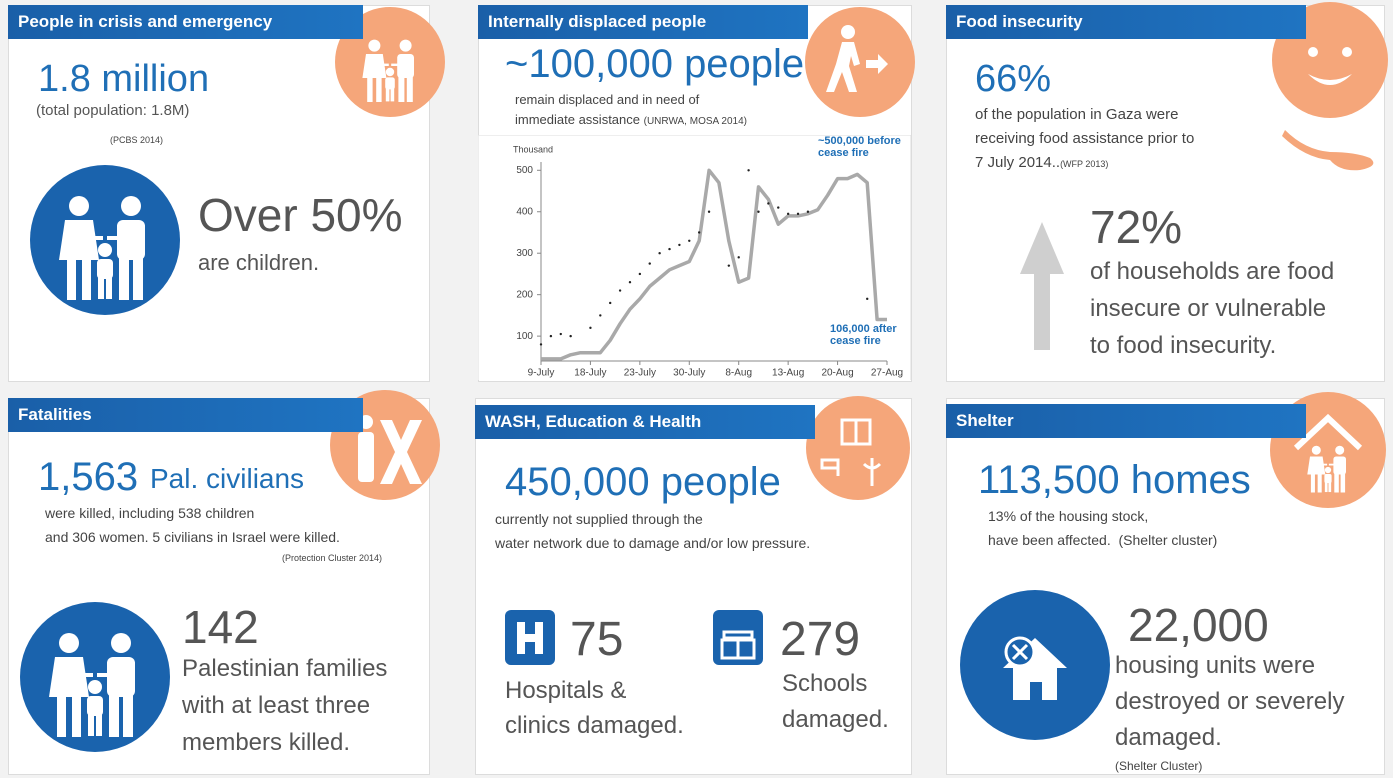  I want to click on shelter-icon, so click(1328, 453).